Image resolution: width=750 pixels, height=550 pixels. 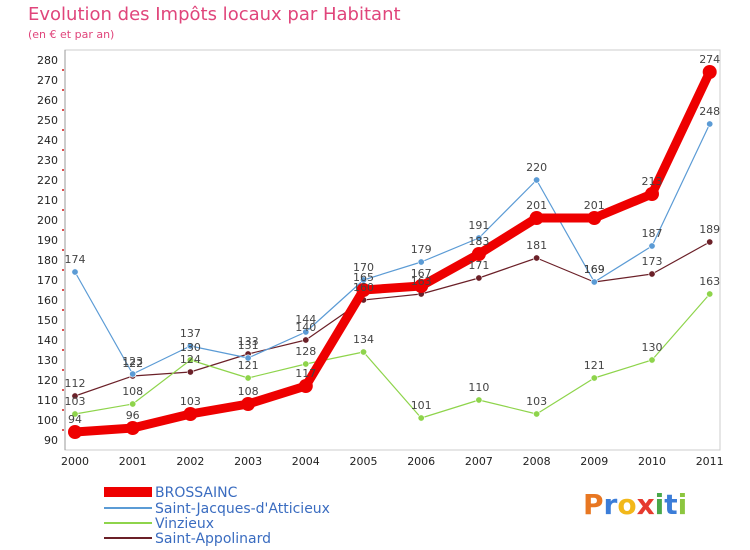 What do you see at coordinates (190, 461) in the screenshot?
I see `x-tick-label: 2002` at bounding box center [190, 461].